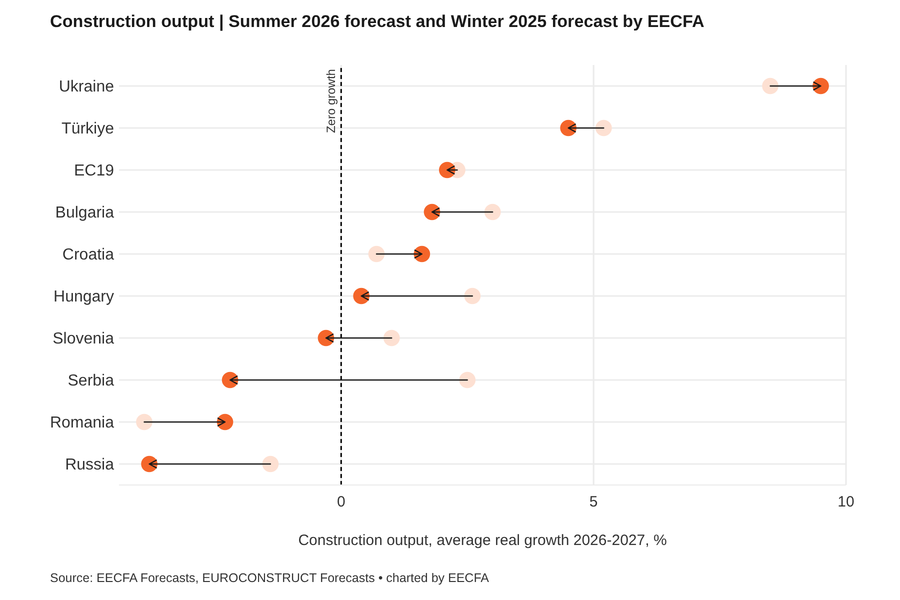 This screenshot has height=600, width=900. What do you see at coordinates (91, 381) in the screenshot?
I see `y-tick-label: Serbia` at bounding box center [91, 381].